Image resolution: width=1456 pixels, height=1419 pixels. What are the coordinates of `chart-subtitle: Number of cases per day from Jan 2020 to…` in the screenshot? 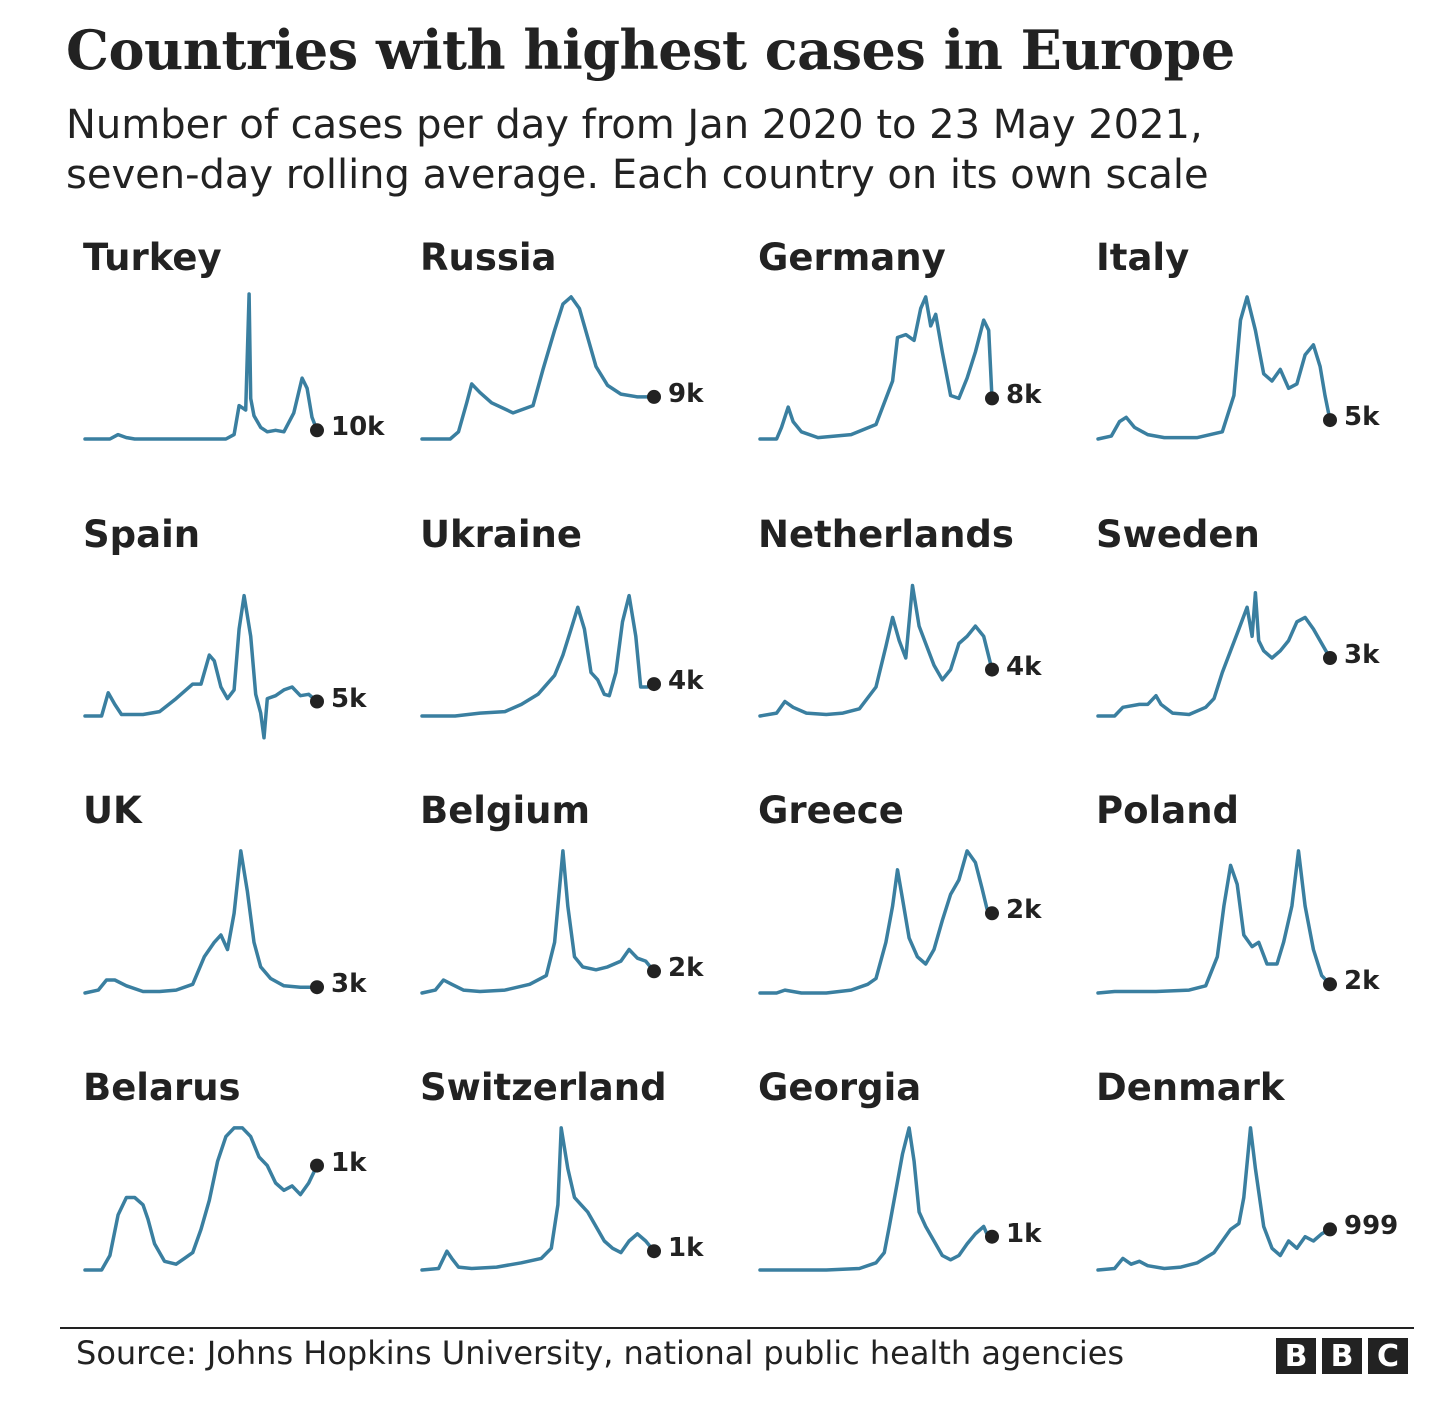 It's located at (736, 150).